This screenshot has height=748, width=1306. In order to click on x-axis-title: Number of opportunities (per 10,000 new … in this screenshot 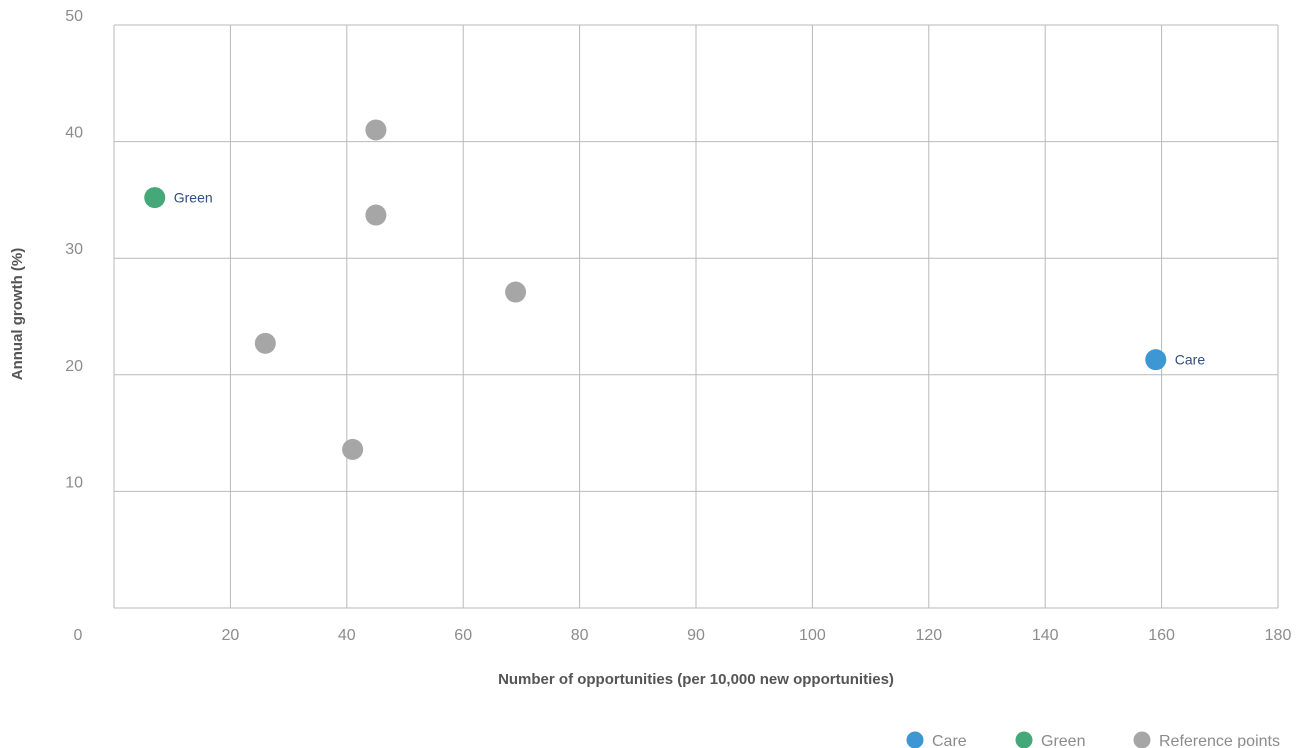, I will do `click(696, 679)`.